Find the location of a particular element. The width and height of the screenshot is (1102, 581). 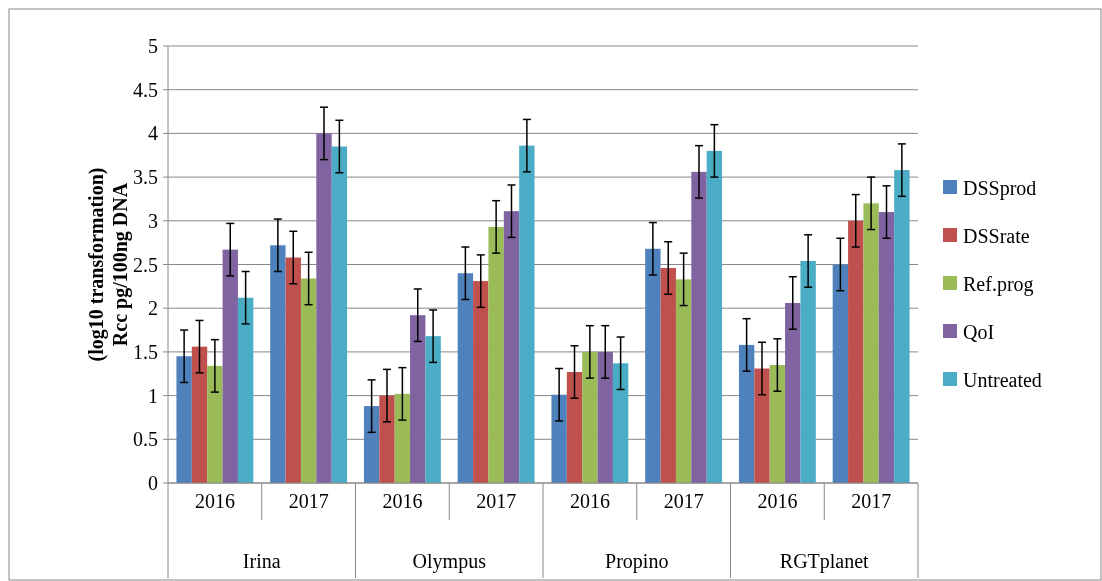

legend-label: DSSprod is located at coordinates (1000, 188).